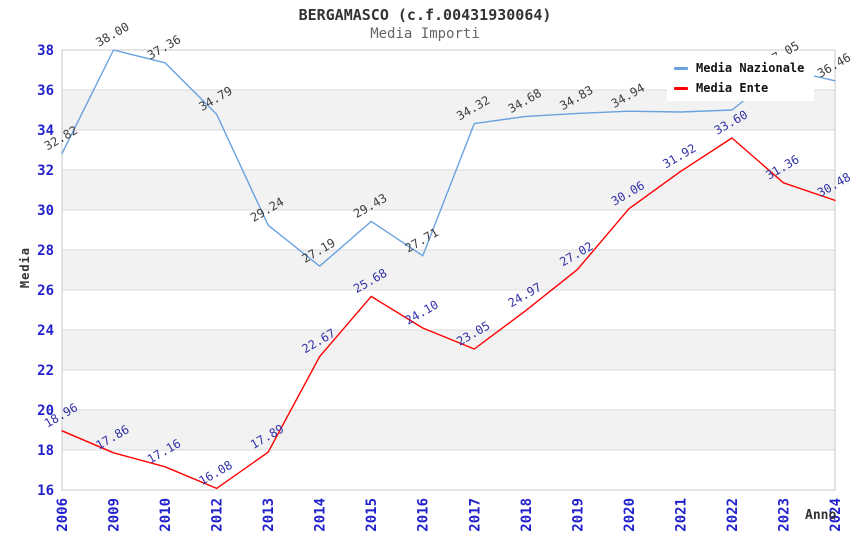  Describe the element at coordinates (578, 515) in the screenshot. I see `x-tick-label: 2019` at that location.